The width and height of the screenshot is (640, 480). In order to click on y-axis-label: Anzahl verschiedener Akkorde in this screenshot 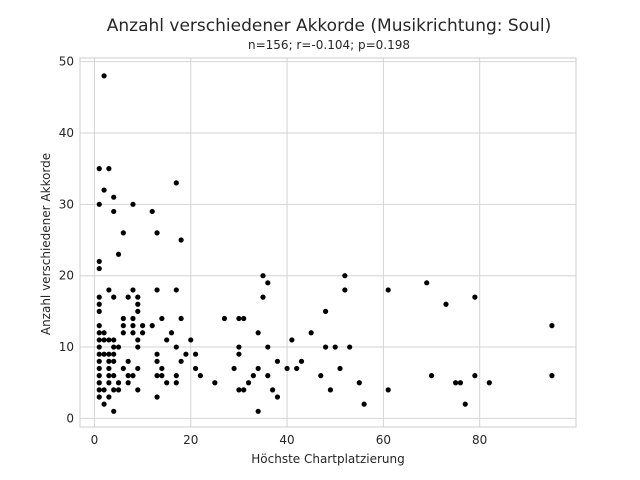, I will do `click(46, 244)`.